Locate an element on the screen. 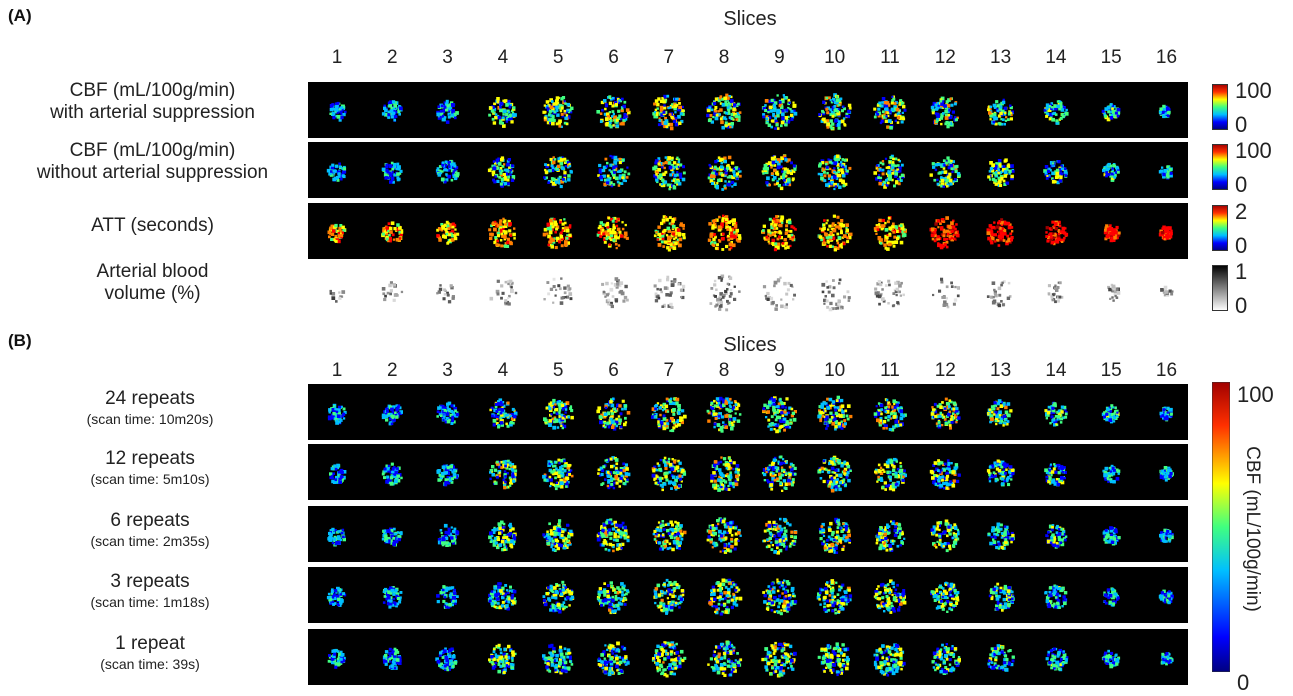 This screenshot has width=1293, height=696. panel-b-row-label: 24 repeats (scan time: 10m20s) is located at coordinates (150, 407).